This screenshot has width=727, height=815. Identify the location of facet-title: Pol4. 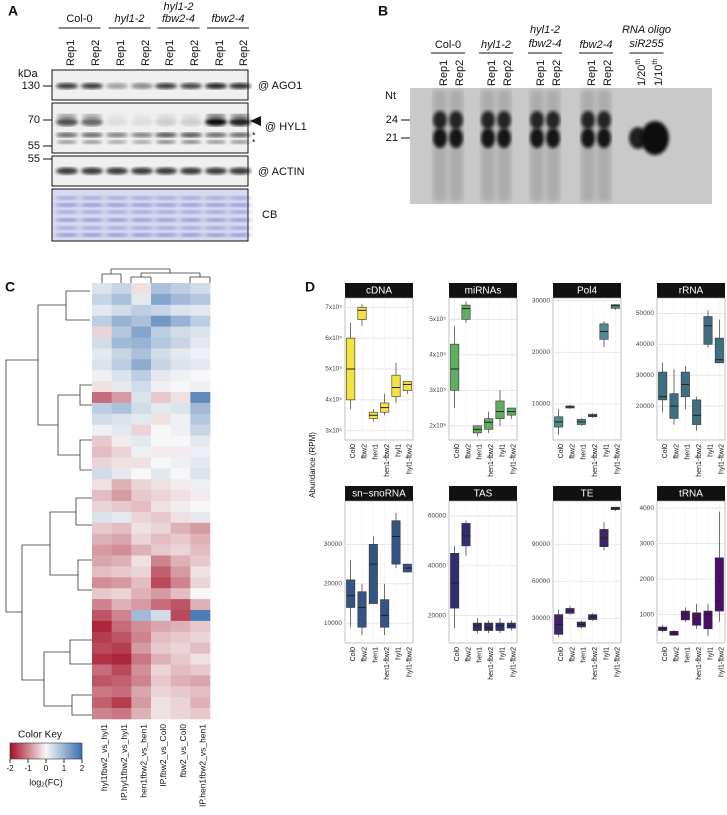
(587, 291).